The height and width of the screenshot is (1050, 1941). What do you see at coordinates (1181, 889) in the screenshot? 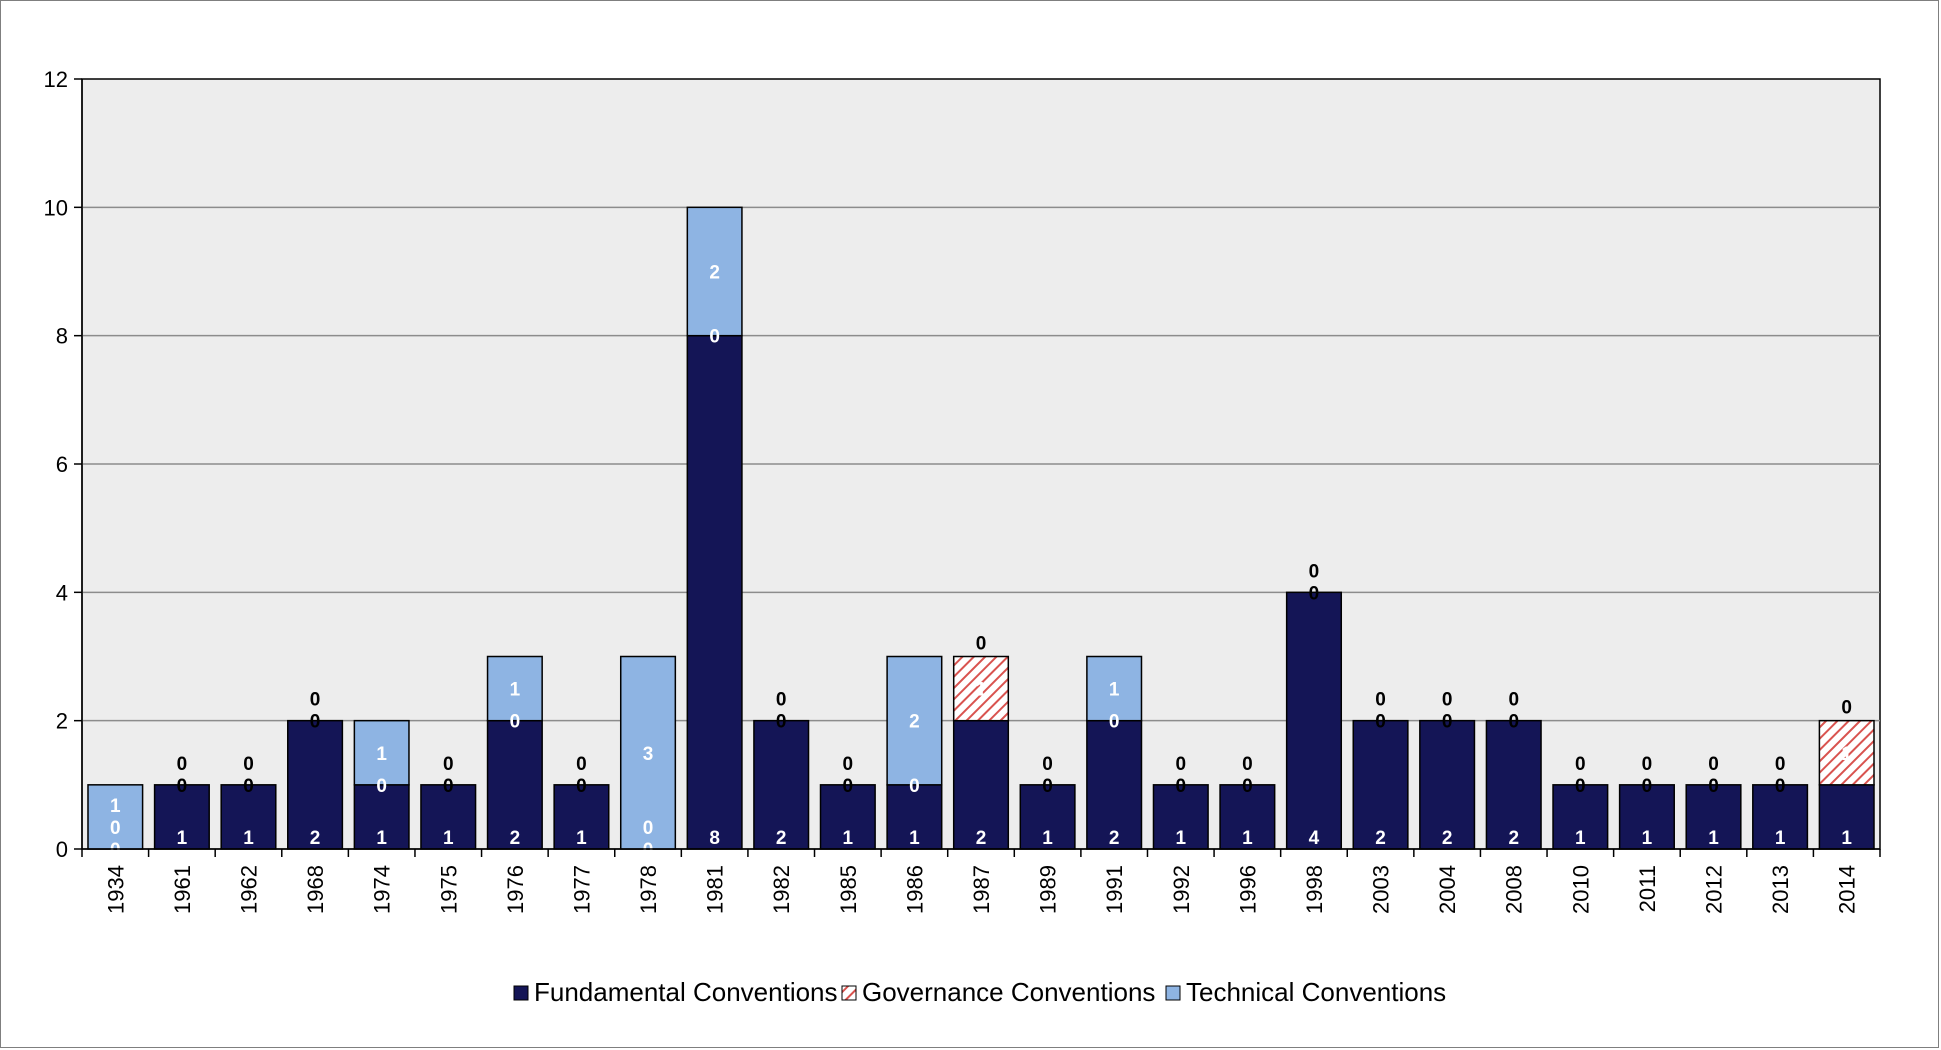
I see `x-tick-label: 1992` at bounding box center [1181, 889].